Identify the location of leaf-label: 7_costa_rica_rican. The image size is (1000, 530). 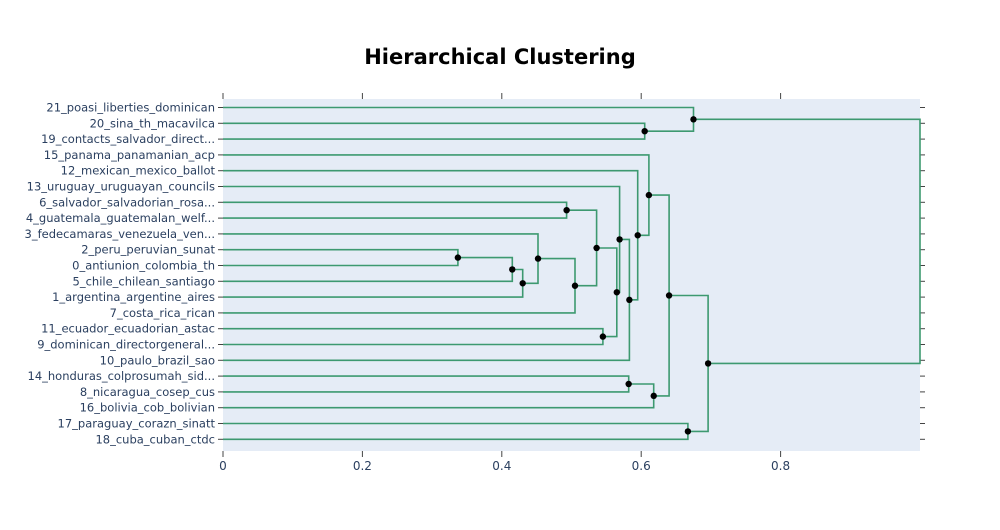
(162, 313).